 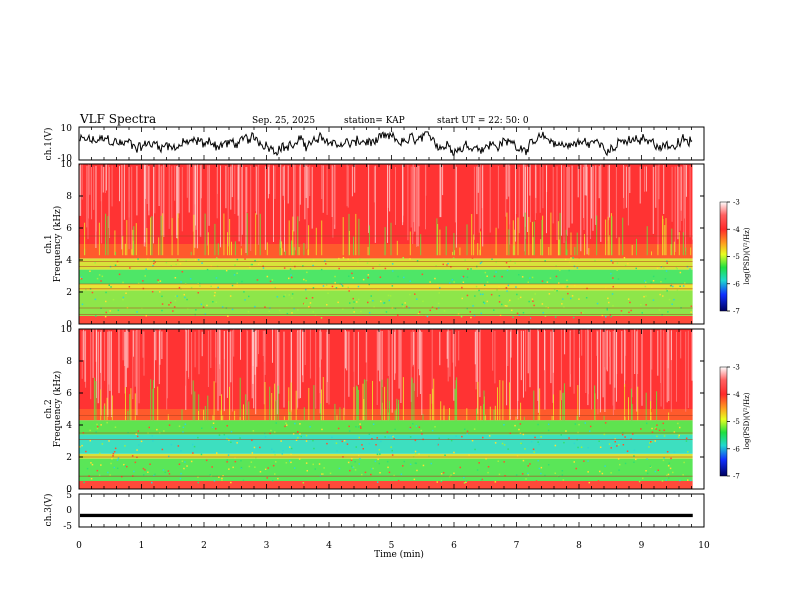 What do you see at coordinates (393, 546) in the screenshot?
I see `time-axis-labels: 0 1 2 3 4 5 6 7 8 9 10` at bounding box center [393, 546].